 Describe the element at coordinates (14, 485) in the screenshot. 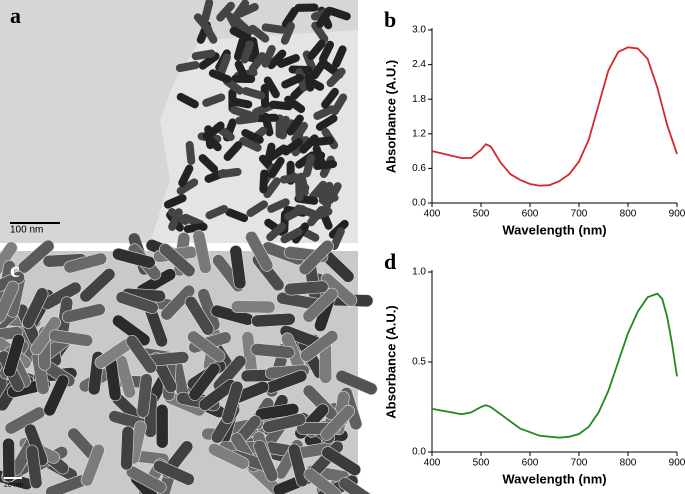

I see `scale-bar-label: 20 nm` at that location.